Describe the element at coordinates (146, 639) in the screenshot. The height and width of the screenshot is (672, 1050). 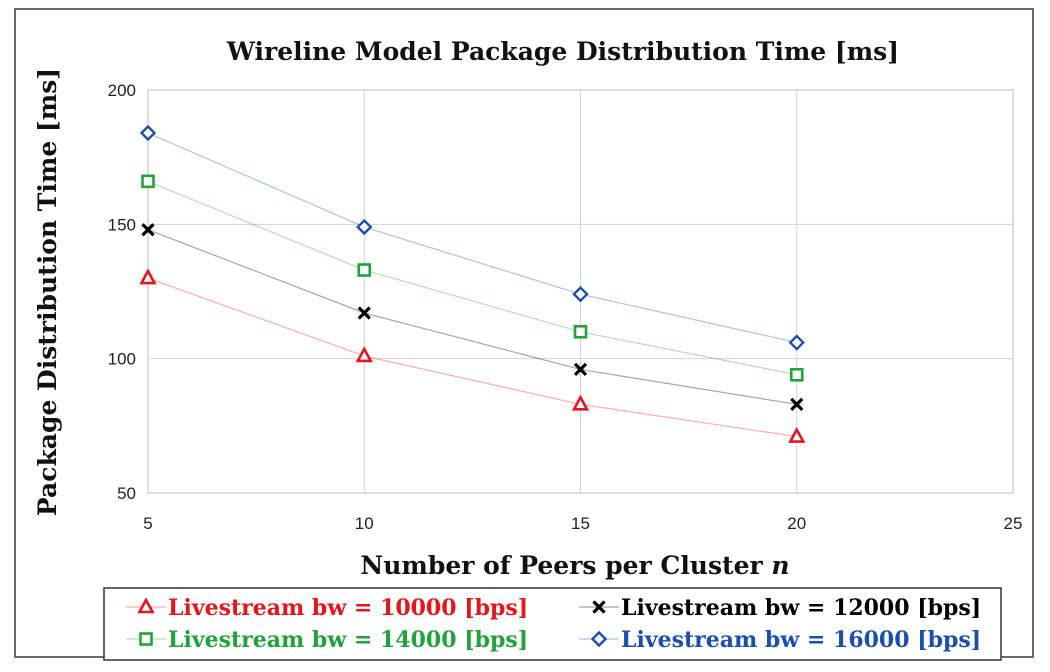
I see `legend-marker-square` at that location.